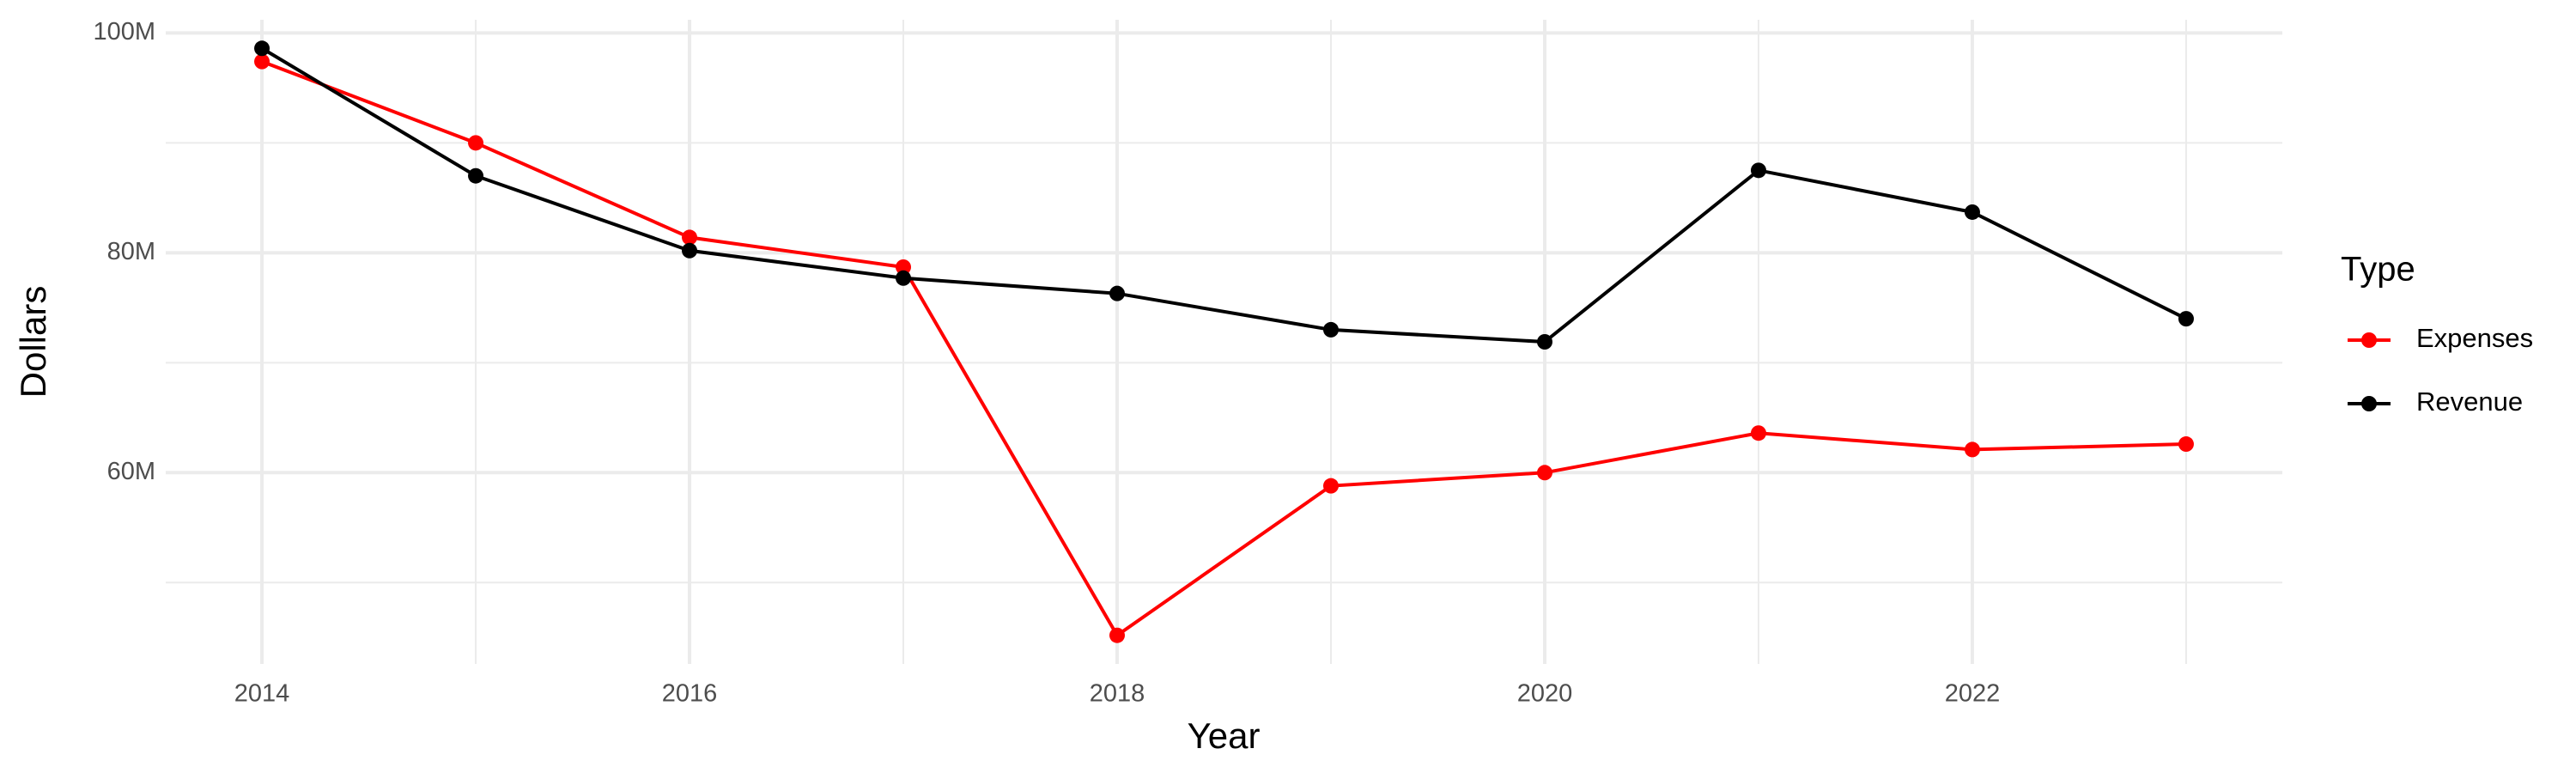 This screenshot has height=773, width=2576. I want to click on legend-label: Revenue, so click(2470, 401).